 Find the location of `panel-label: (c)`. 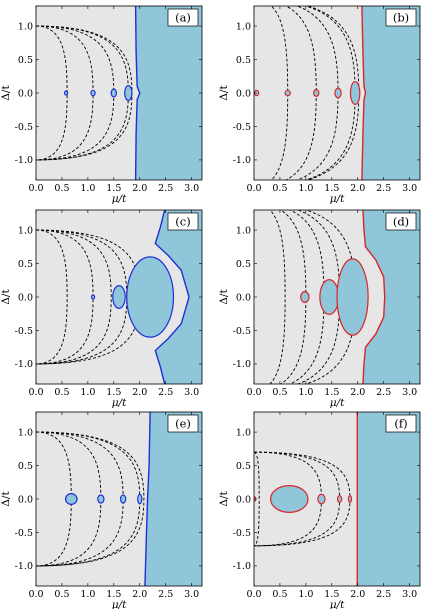

panel-label: (c) is located at coordinates (182, 222).